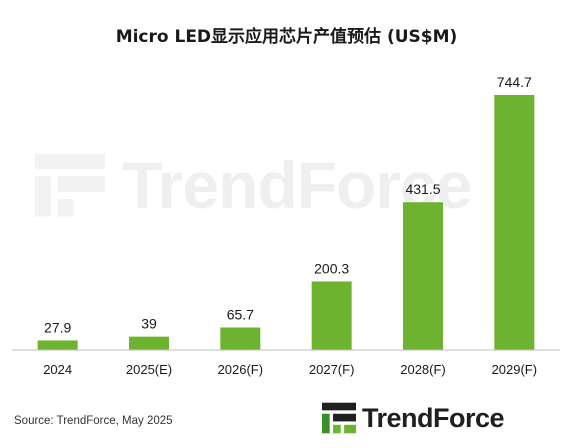 The width and height of the screenshot is (573, 448). I want to click on data-label: 65.7, so click(240, 315).